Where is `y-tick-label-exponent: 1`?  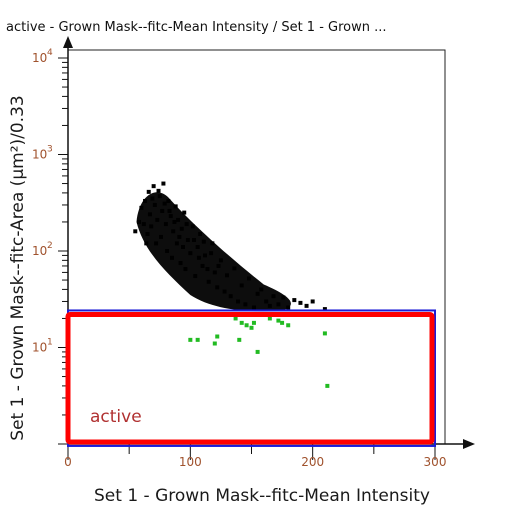
y-tick-label-exponent: 1 is located at coordinates (50, 343).